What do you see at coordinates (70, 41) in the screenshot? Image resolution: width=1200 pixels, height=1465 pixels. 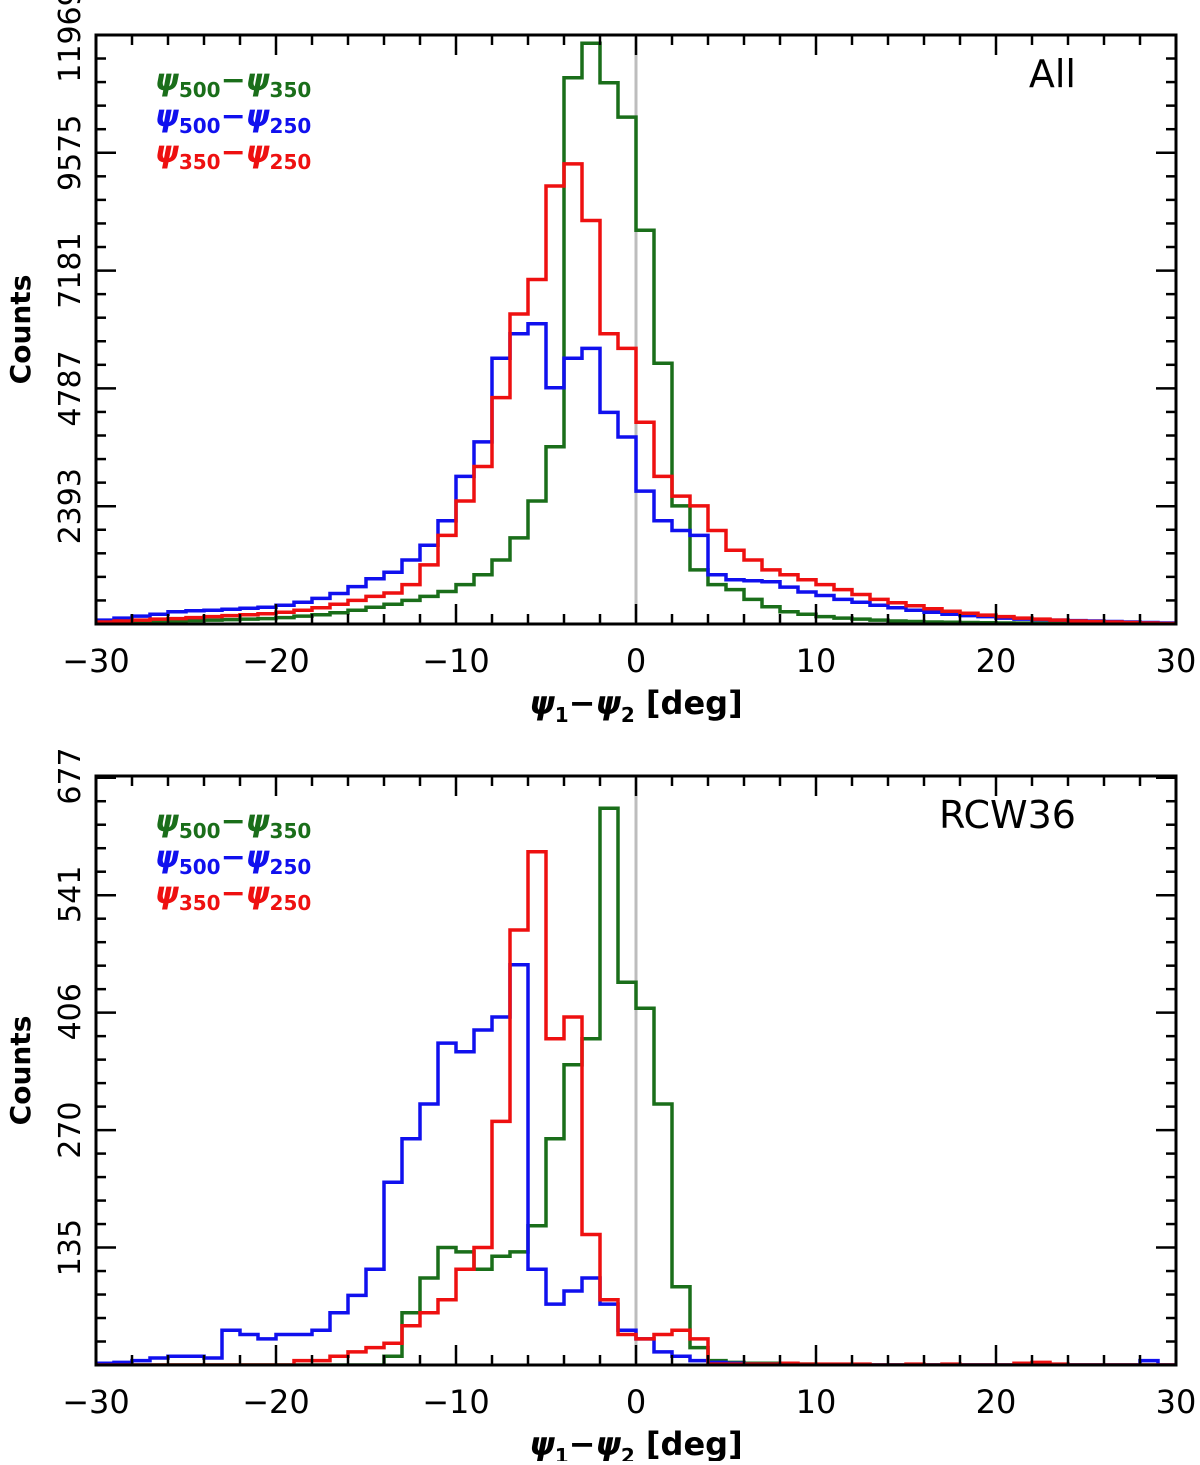 I see `y-tick-label: 11969` at bounding box center [70, 41].